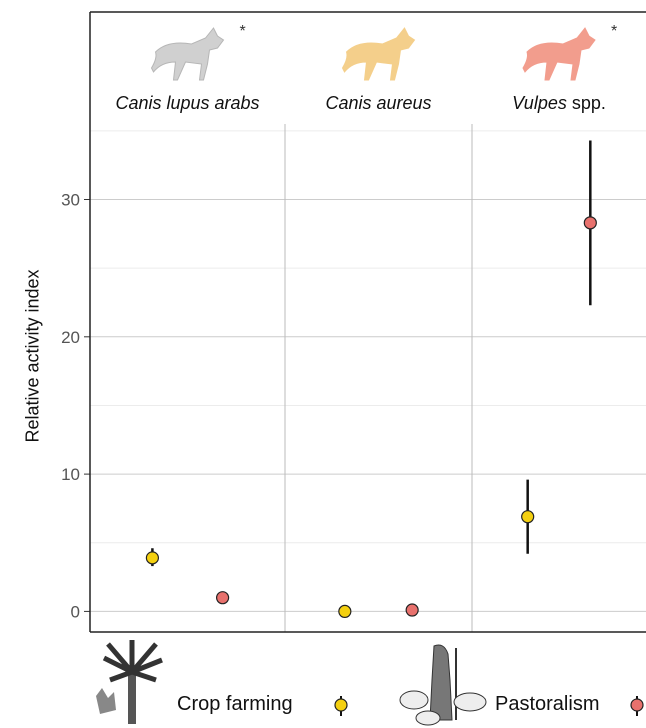 The width and height of the screenshot is (646, 728). I want to click on y-tick-label: 10, so click(70, 474).